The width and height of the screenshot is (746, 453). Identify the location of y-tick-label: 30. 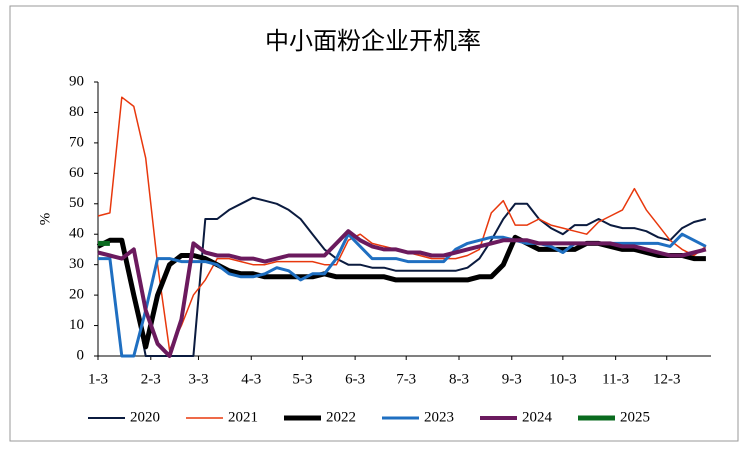
(76, 264).